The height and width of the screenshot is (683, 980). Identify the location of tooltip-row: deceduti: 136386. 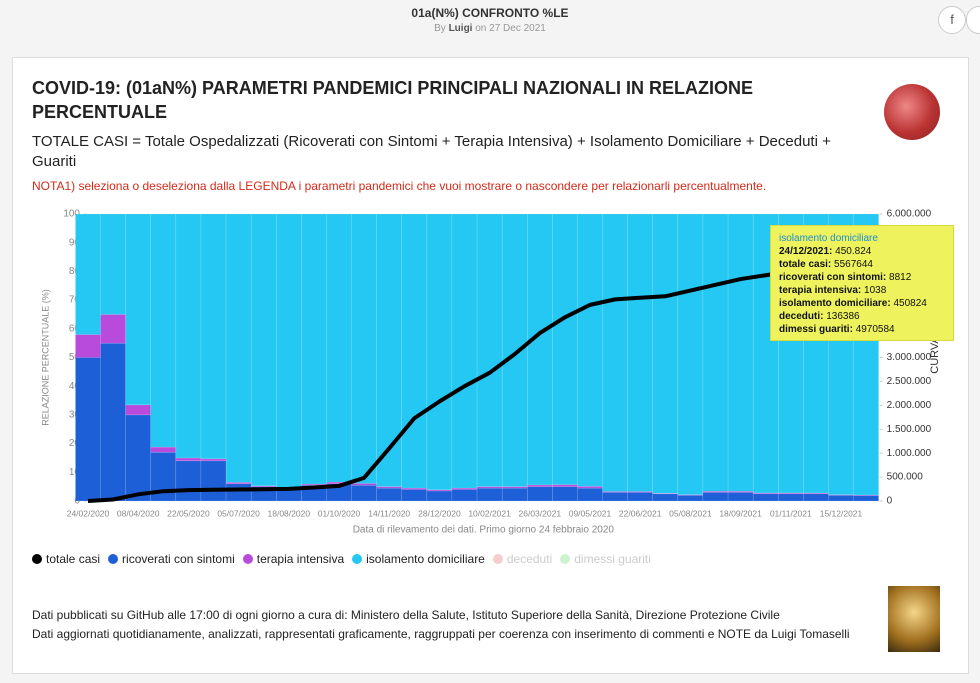
(863, 316).